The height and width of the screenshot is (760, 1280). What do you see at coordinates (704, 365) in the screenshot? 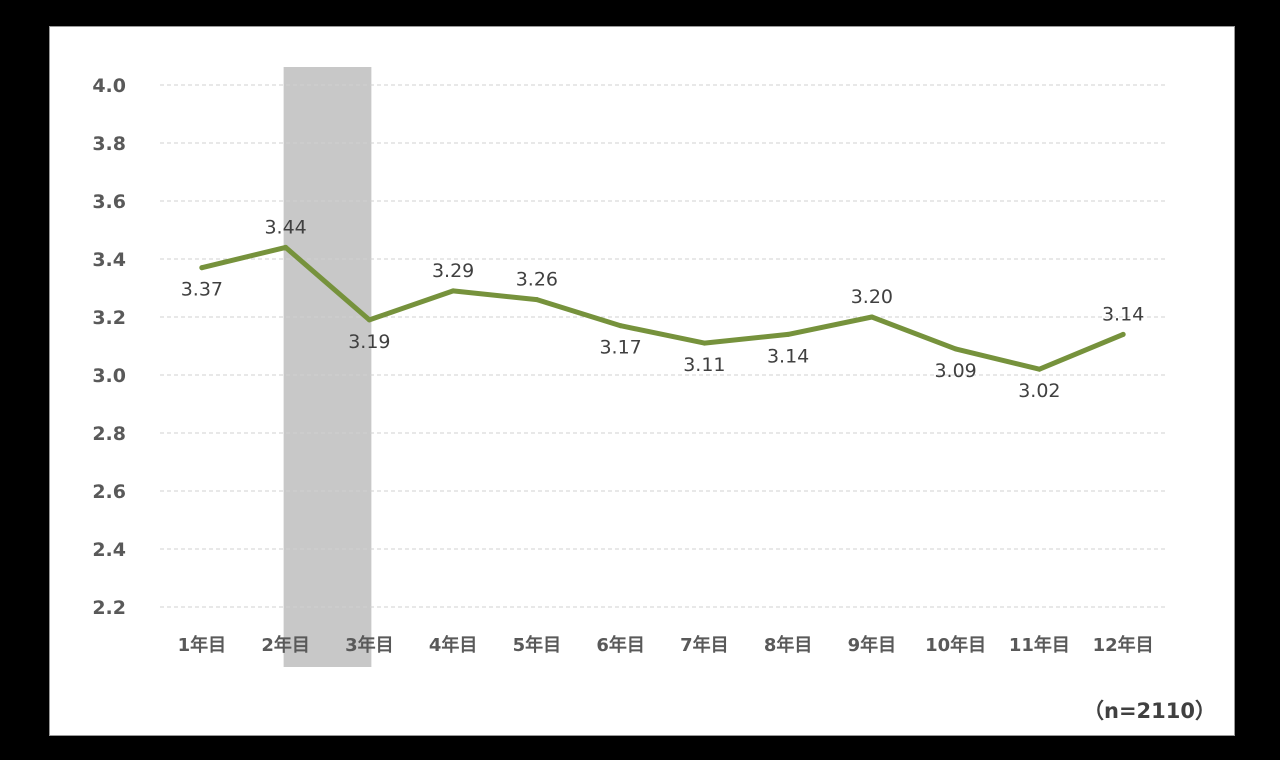
I see `data-label: 3.11` at bounding box center [704, 365].